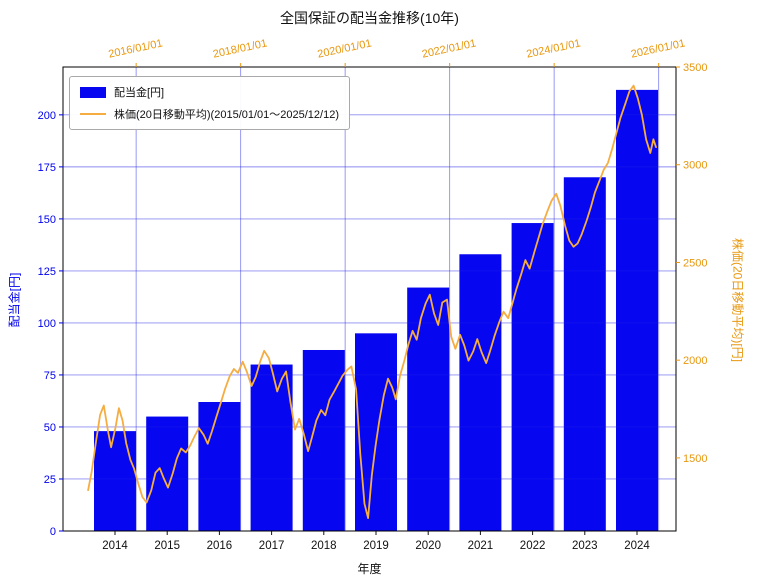 The image size is (758, 584). What do you see at coordinates (324, 546) in the screenshot?
I see `bottom-tick-label: 2018` at bounding box center [324, 546].